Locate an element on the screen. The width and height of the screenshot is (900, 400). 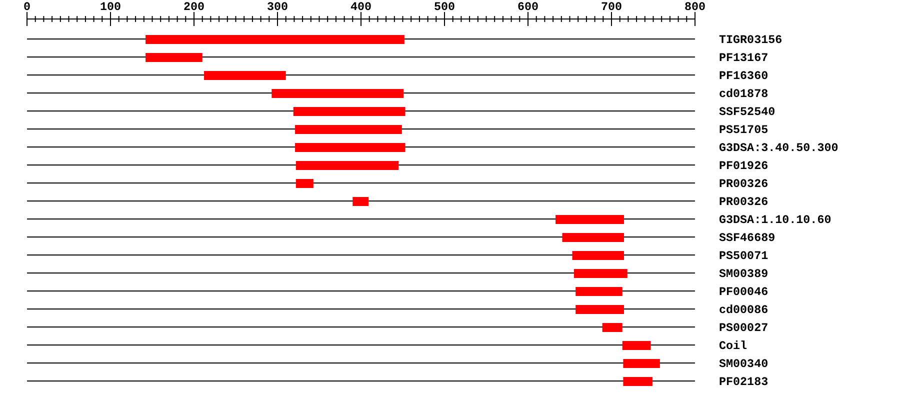
x-tick-label: 800 is located at coordinates (695, 7).